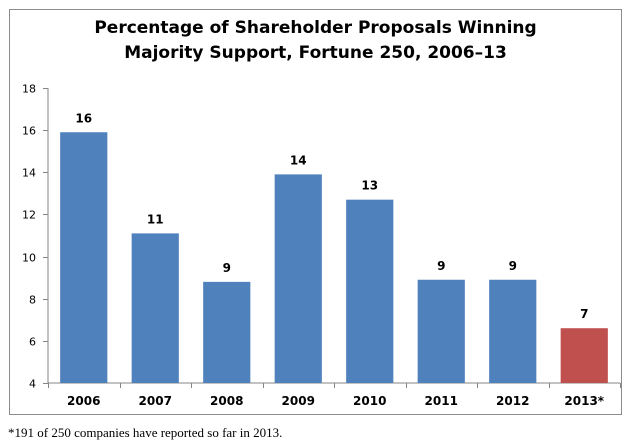  Describe the element at coordinates (369, 401) in the screenshot. I see `x-tick-label: 2010` at that location.